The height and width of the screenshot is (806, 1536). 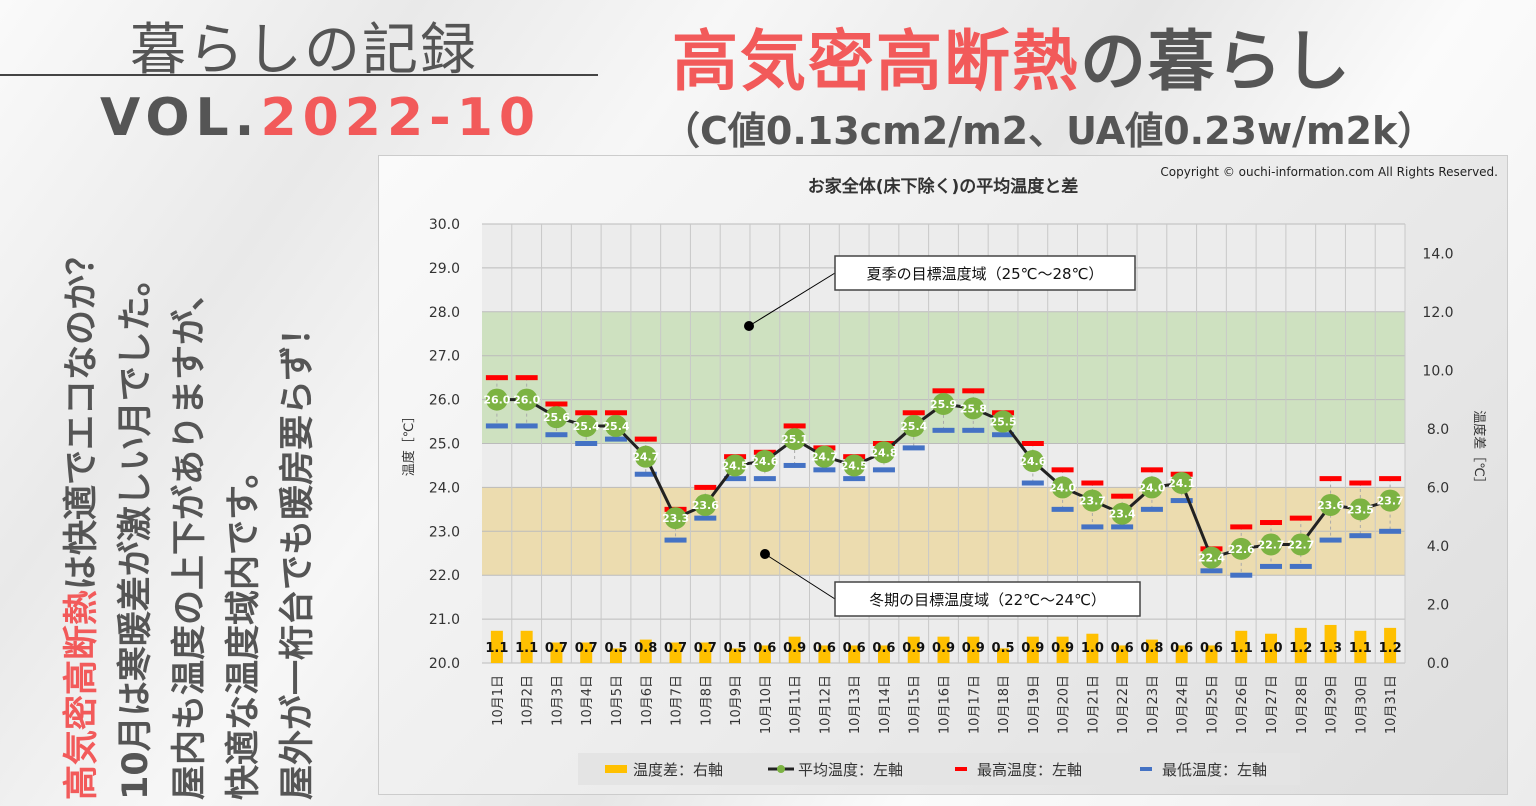 I want to click on x-tick-label: 10月27日, so click(x=1272, y=704).